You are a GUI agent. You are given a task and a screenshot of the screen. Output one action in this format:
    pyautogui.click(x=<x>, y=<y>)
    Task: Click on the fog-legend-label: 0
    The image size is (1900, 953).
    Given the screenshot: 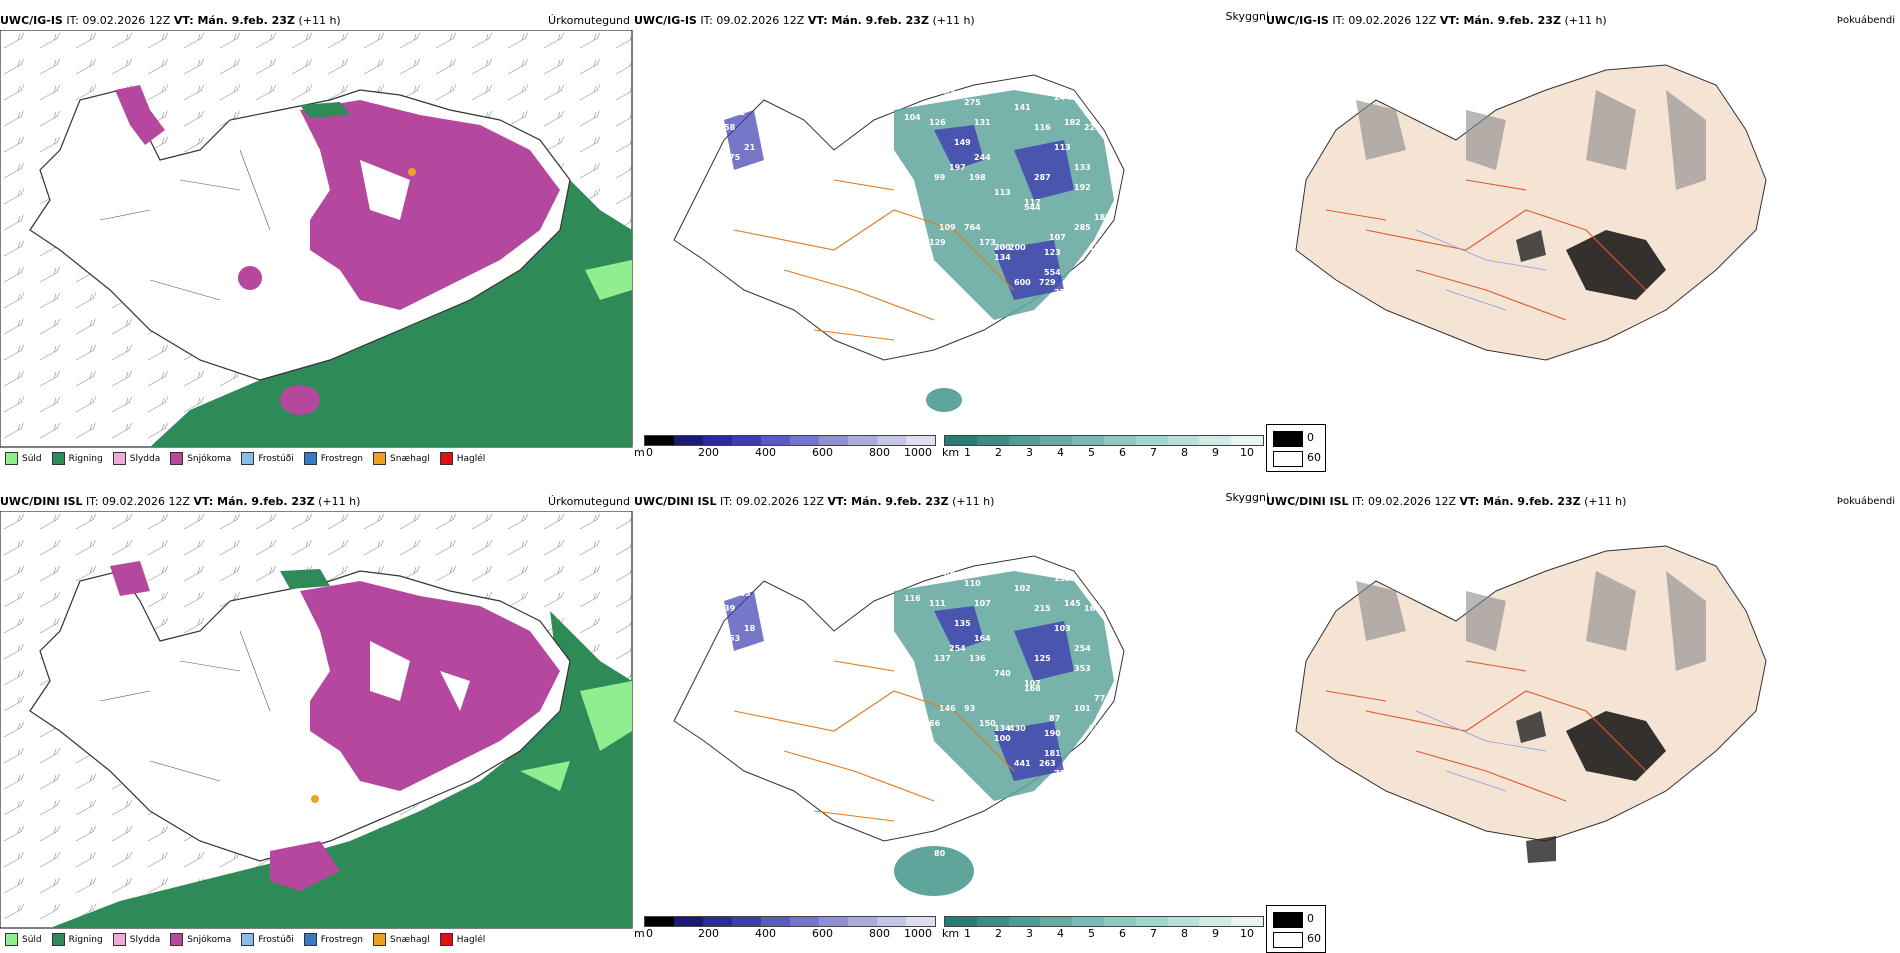 What is the action you would take?
    pyautogui.click(x=1310, y=437)
    